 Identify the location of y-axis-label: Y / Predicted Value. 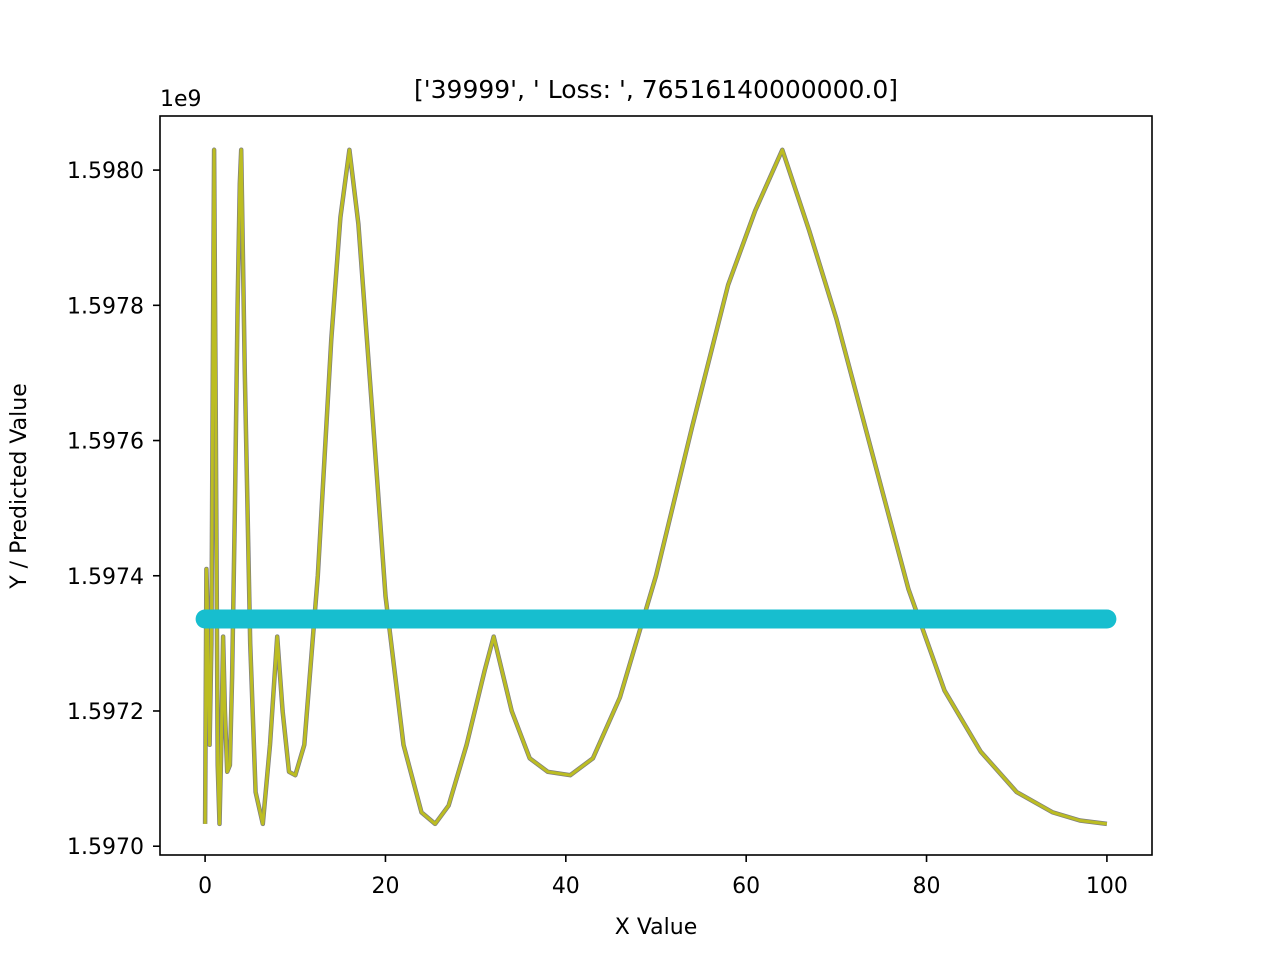
(19, 486).